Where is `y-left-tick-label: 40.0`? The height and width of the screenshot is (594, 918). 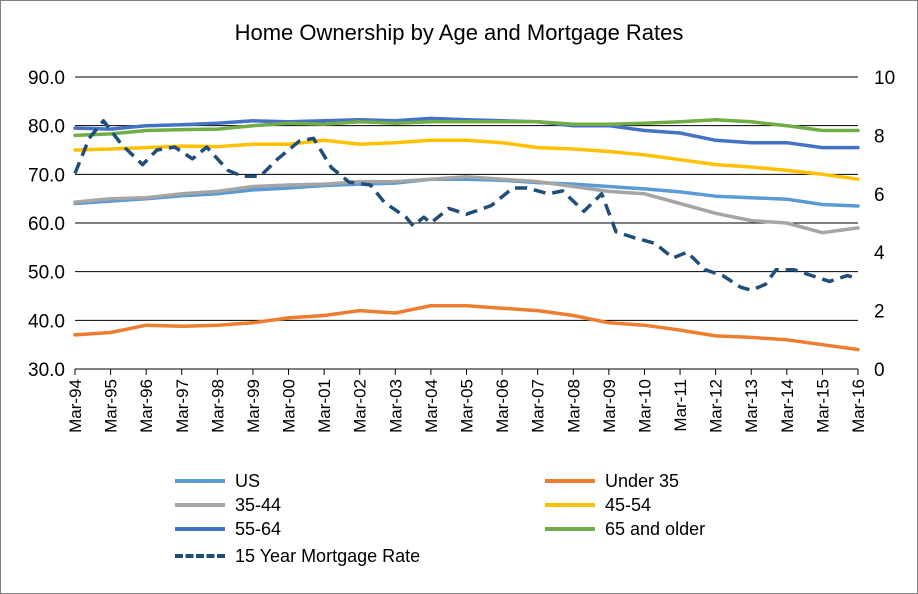
y-left-tick-label: 40.0 is located at coordinates (46, 321).